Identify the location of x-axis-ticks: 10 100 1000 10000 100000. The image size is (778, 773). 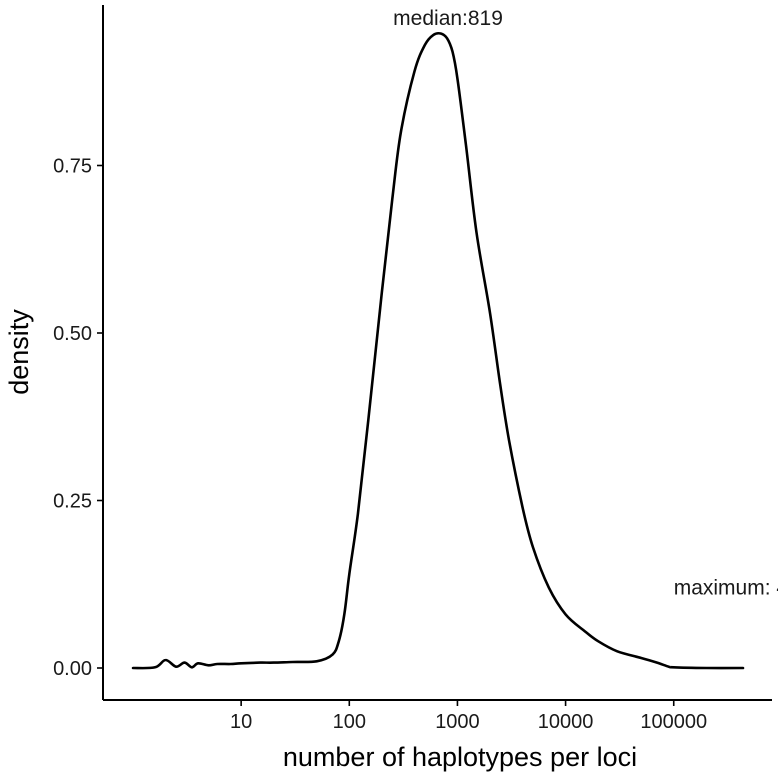
(468, 716).